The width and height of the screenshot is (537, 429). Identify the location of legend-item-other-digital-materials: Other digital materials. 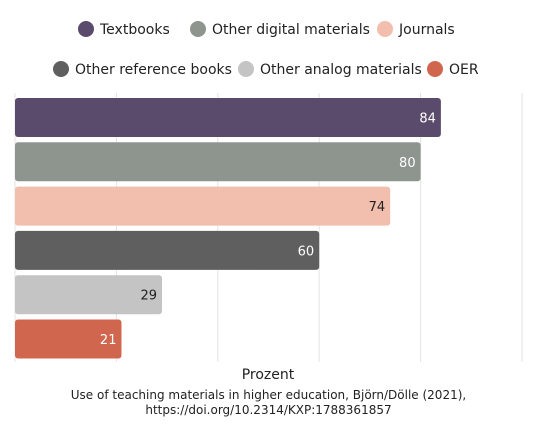
(280, 29).